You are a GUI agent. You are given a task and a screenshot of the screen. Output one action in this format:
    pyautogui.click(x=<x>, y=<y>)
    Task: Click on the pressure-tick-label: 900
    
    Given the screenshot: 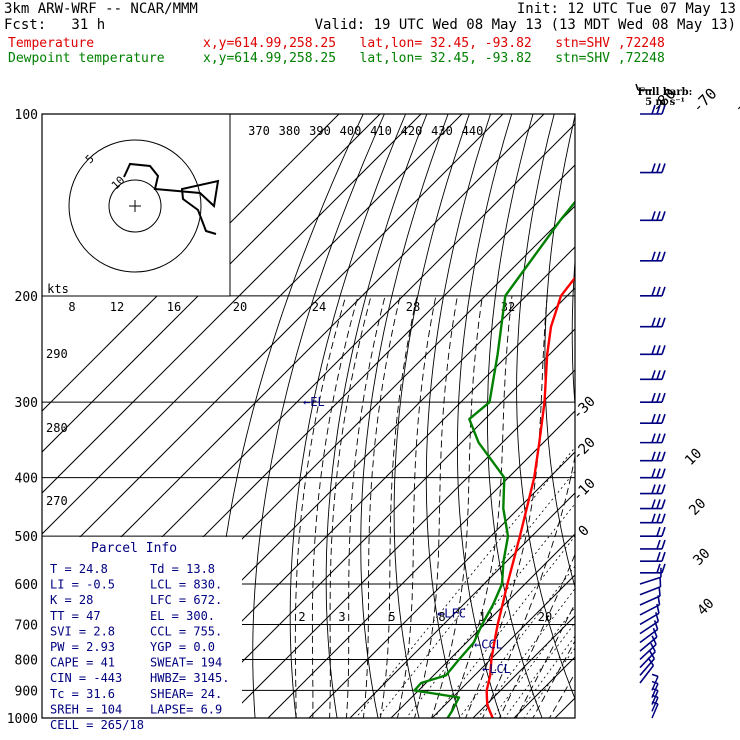 What is the action you would take?
    pyautogui.click(x=26, y=691)
    